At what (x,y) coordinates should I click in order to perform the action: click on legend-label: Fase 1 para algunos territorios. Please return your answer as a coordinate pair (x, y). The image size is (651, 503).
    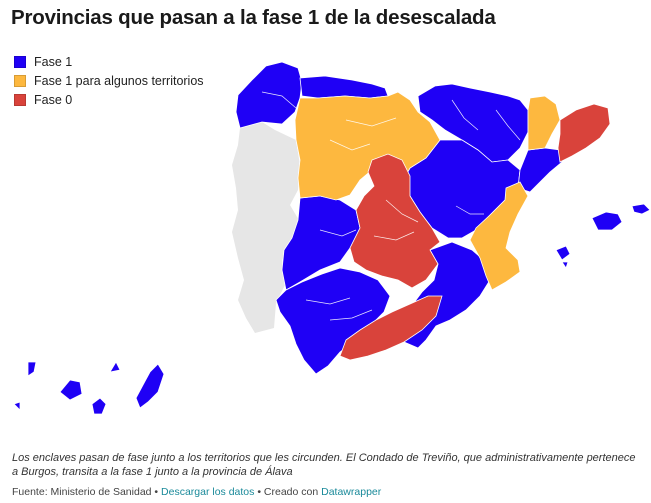
    Looking at the image, I should click on (119, 80).